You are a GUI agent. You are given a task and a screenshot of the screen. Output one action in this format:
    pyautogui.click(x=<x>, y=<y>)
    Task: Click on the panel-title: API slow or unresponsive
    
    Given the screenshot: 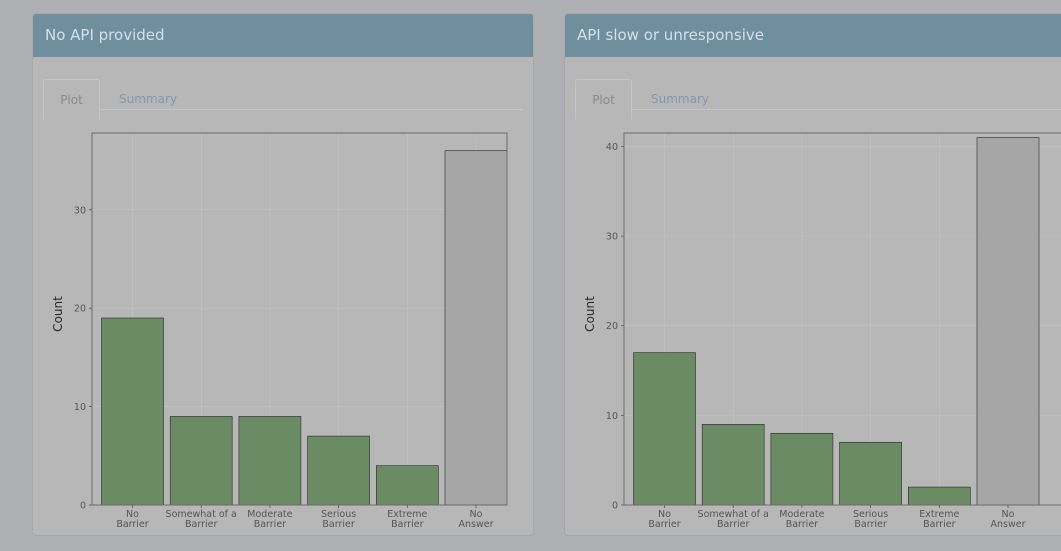 What is the action you would take?
    pyautogui.click(x=813, y=35)
    